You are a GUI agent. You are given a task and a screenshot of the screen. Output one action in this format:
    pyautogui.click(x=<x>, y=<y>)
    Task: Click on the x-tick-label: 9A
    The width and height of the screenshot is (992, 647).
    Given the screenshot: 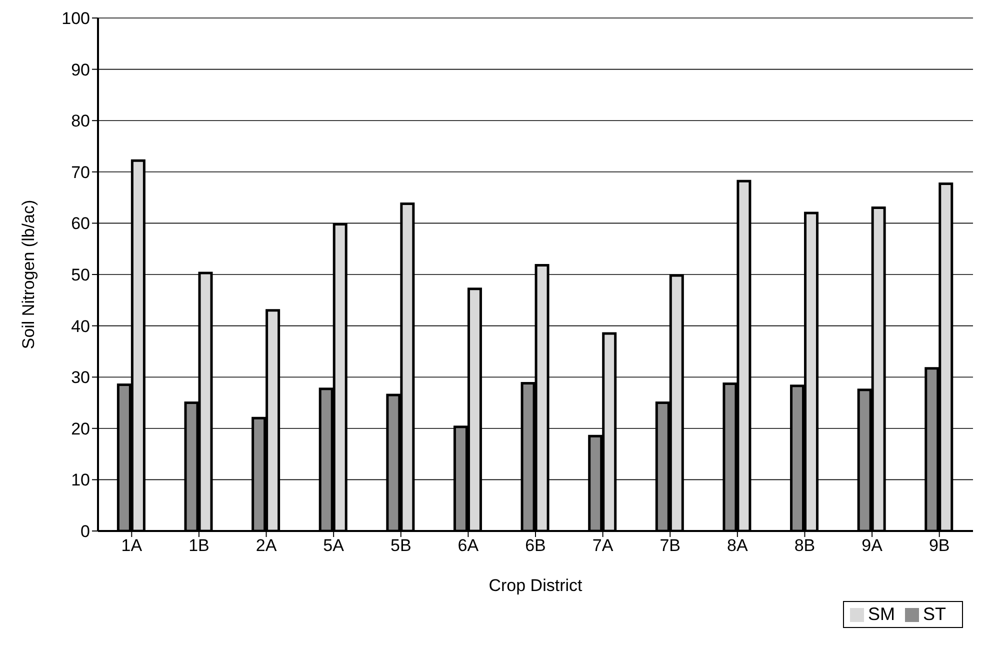 What is the action you would take?
    pyautogui.click(x=873, y=546)
    